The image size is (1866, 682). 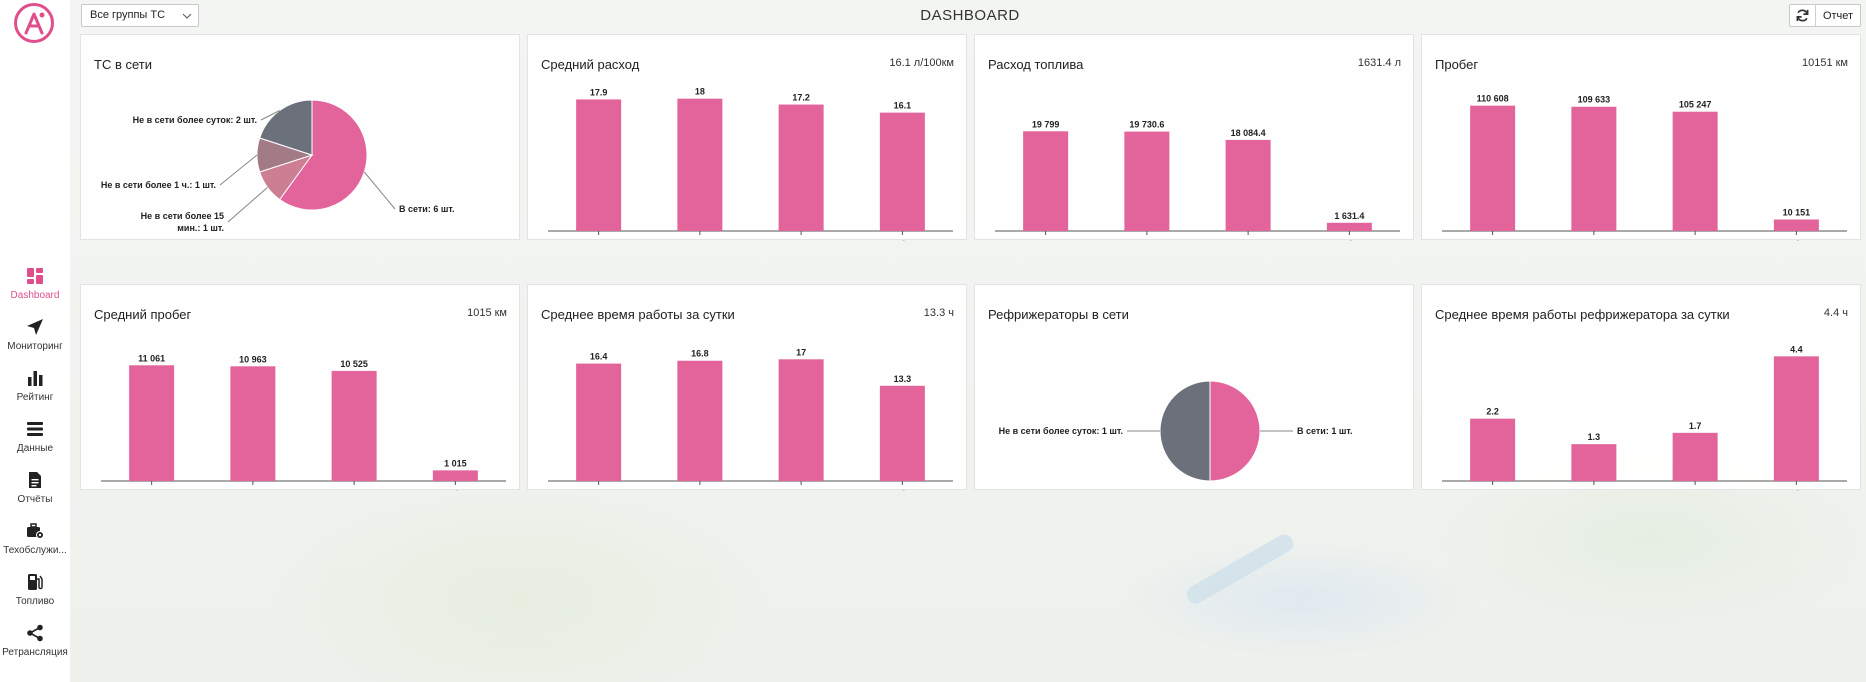 I want to click on sidebar-item-rating: Рейтинг, so click(x=35, y=390).